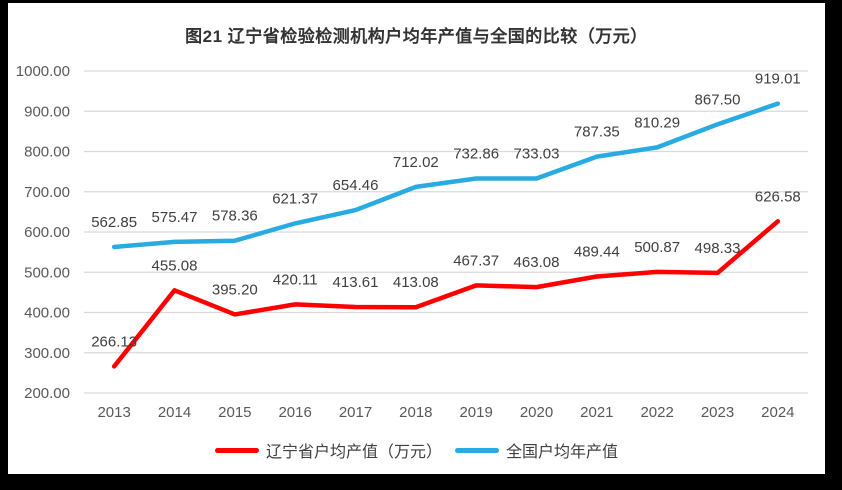  Describe the element at coordinates (294, 412) in the screenshot. I see `x-axis-tick-label: 2016` at that location.